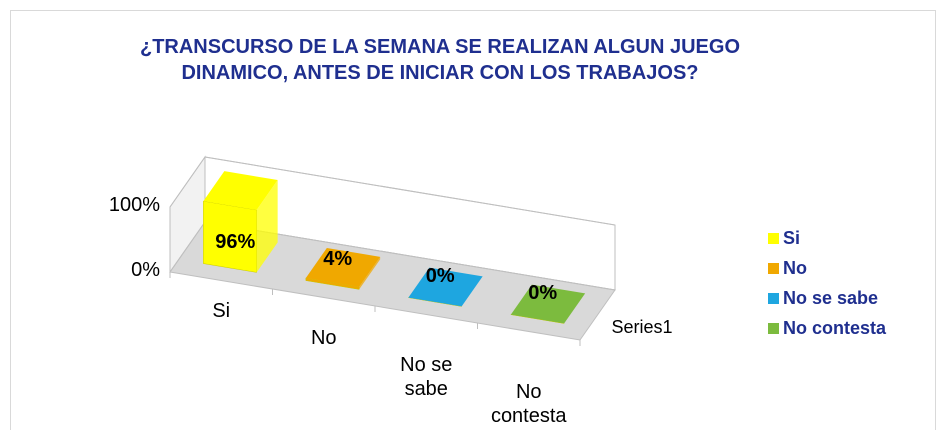  I want to click on y-tick-label: 0%, so click(145, 270).